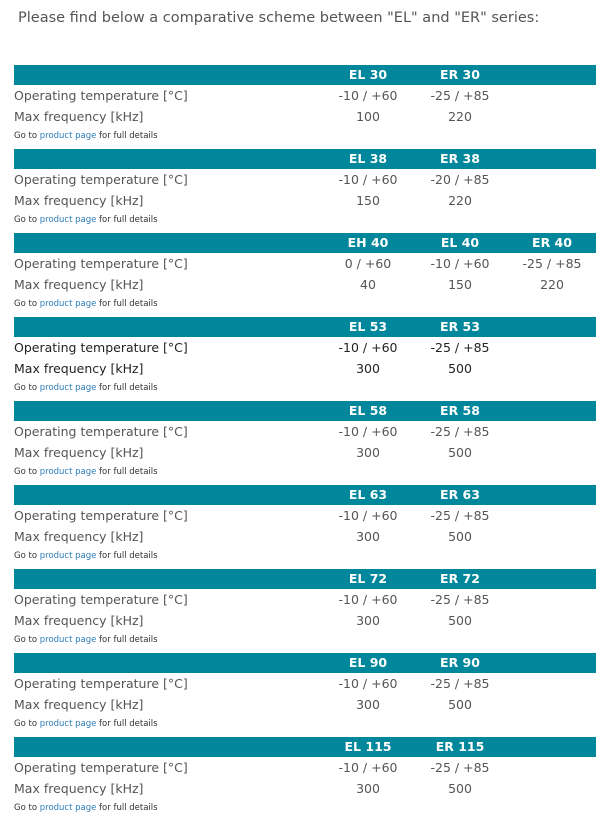  Describe the element at coordinates (368, 74) in the screenshot. I see `column-header: EL 30` at that location.